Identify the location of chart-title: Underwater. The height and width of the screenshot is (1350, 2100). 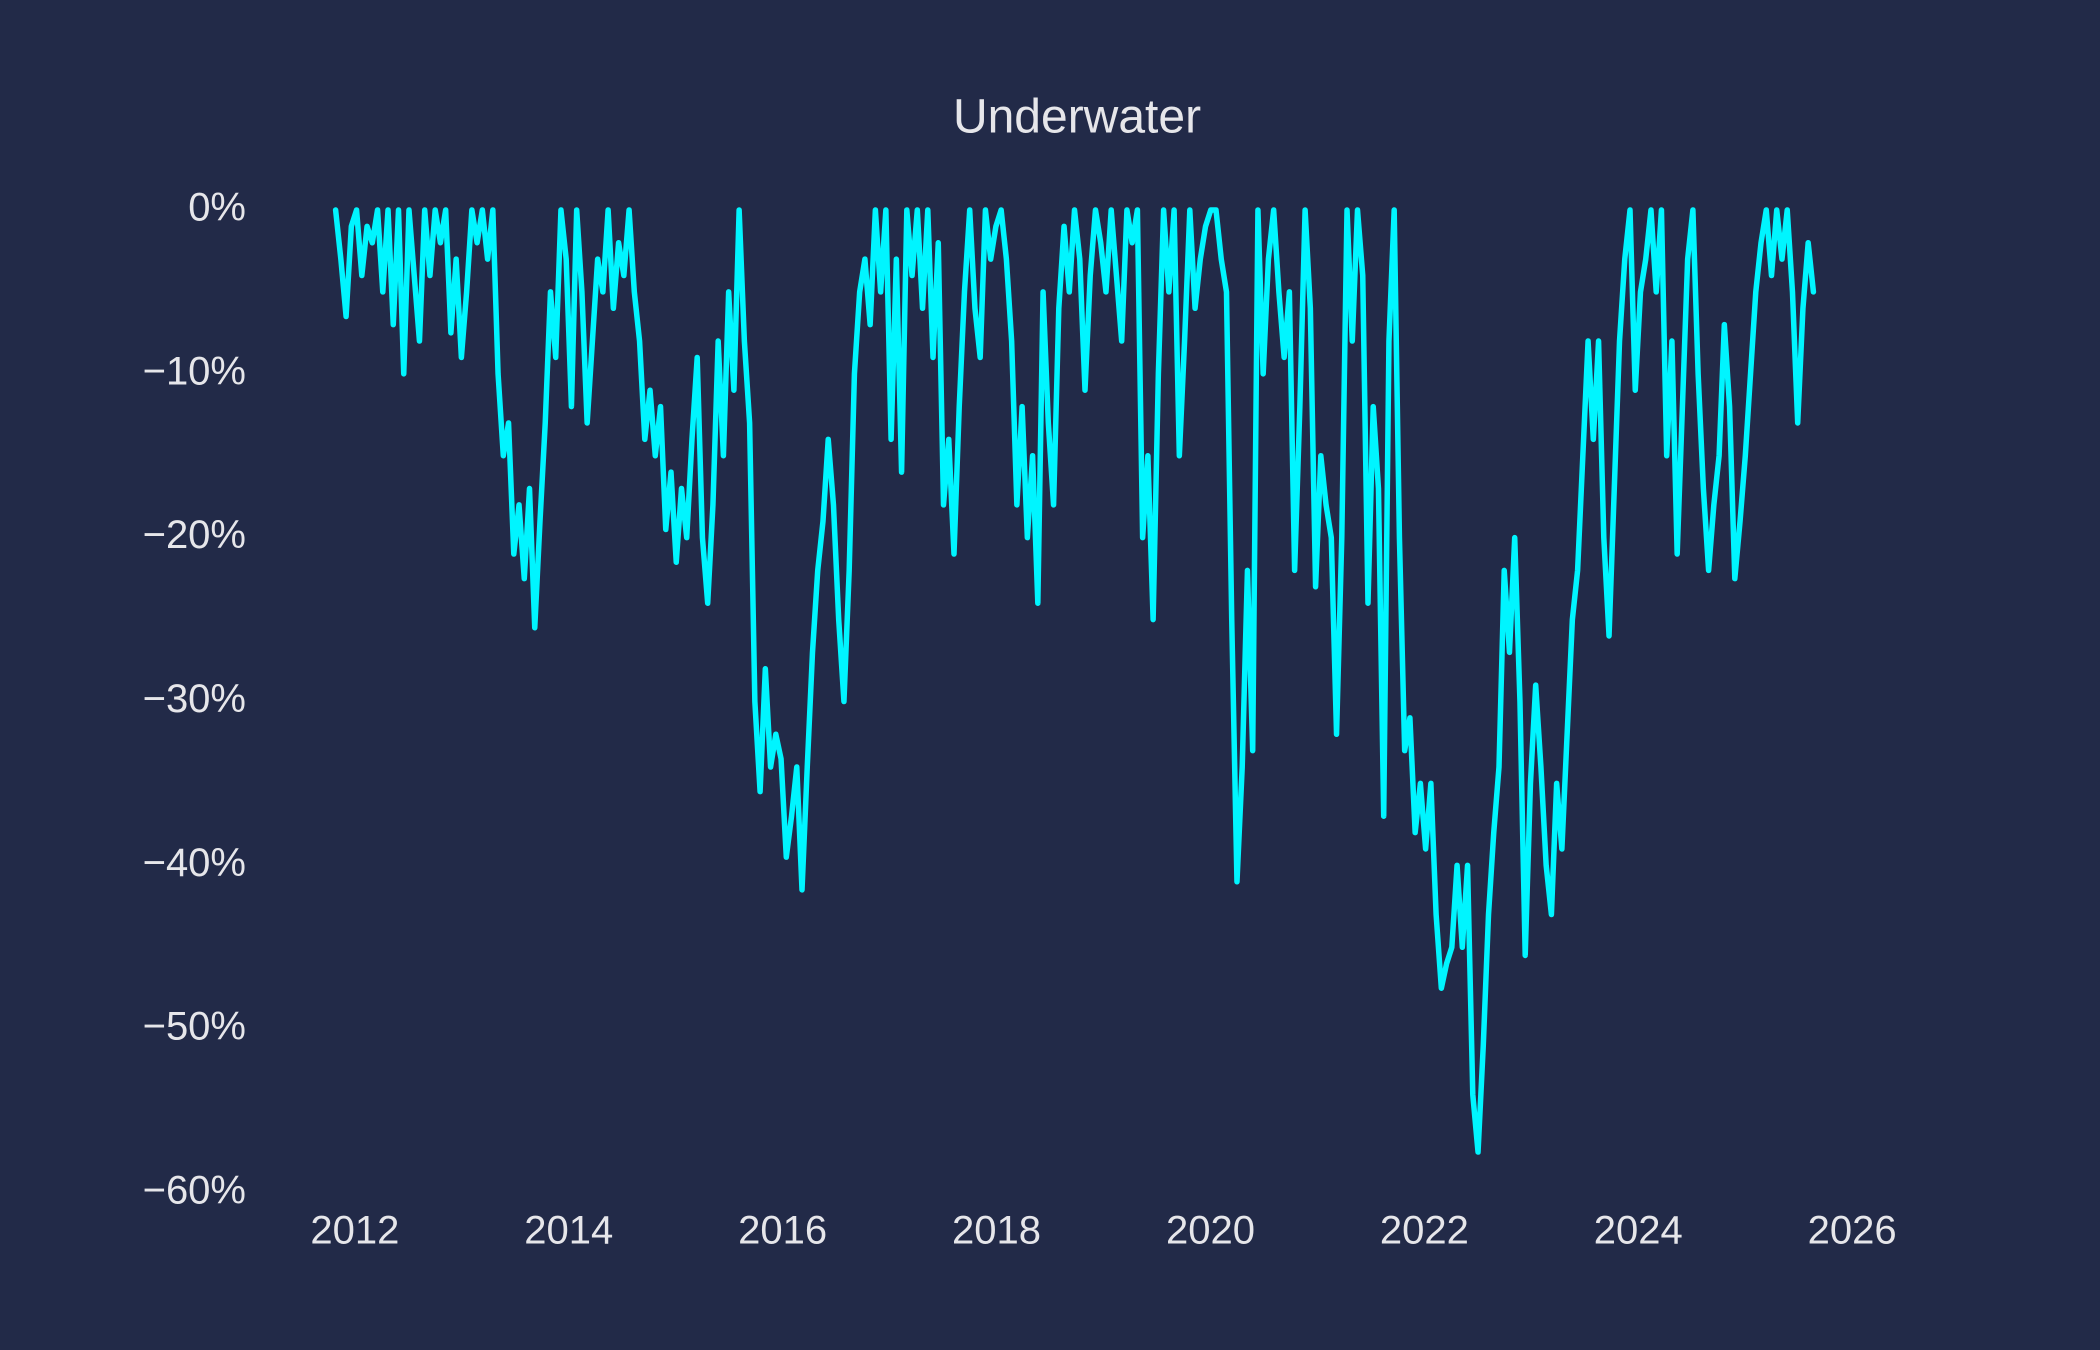
(1077, 117).